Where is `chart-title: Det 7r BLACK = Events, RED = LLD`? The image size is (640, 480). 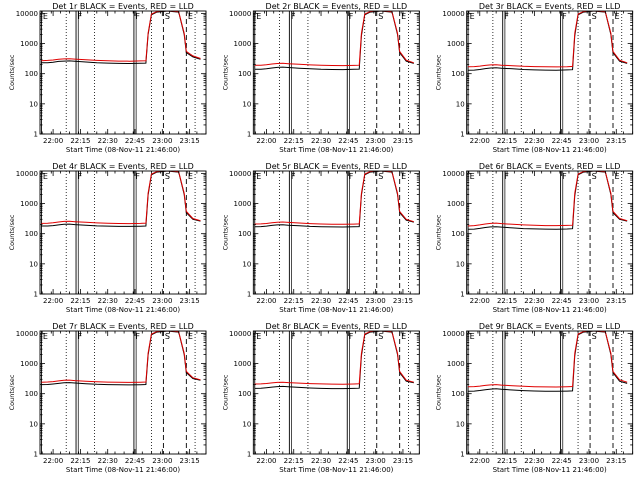 chart-title: Det 7r BLACK = Events, RED = LLD is located at coordinates (123, 326).